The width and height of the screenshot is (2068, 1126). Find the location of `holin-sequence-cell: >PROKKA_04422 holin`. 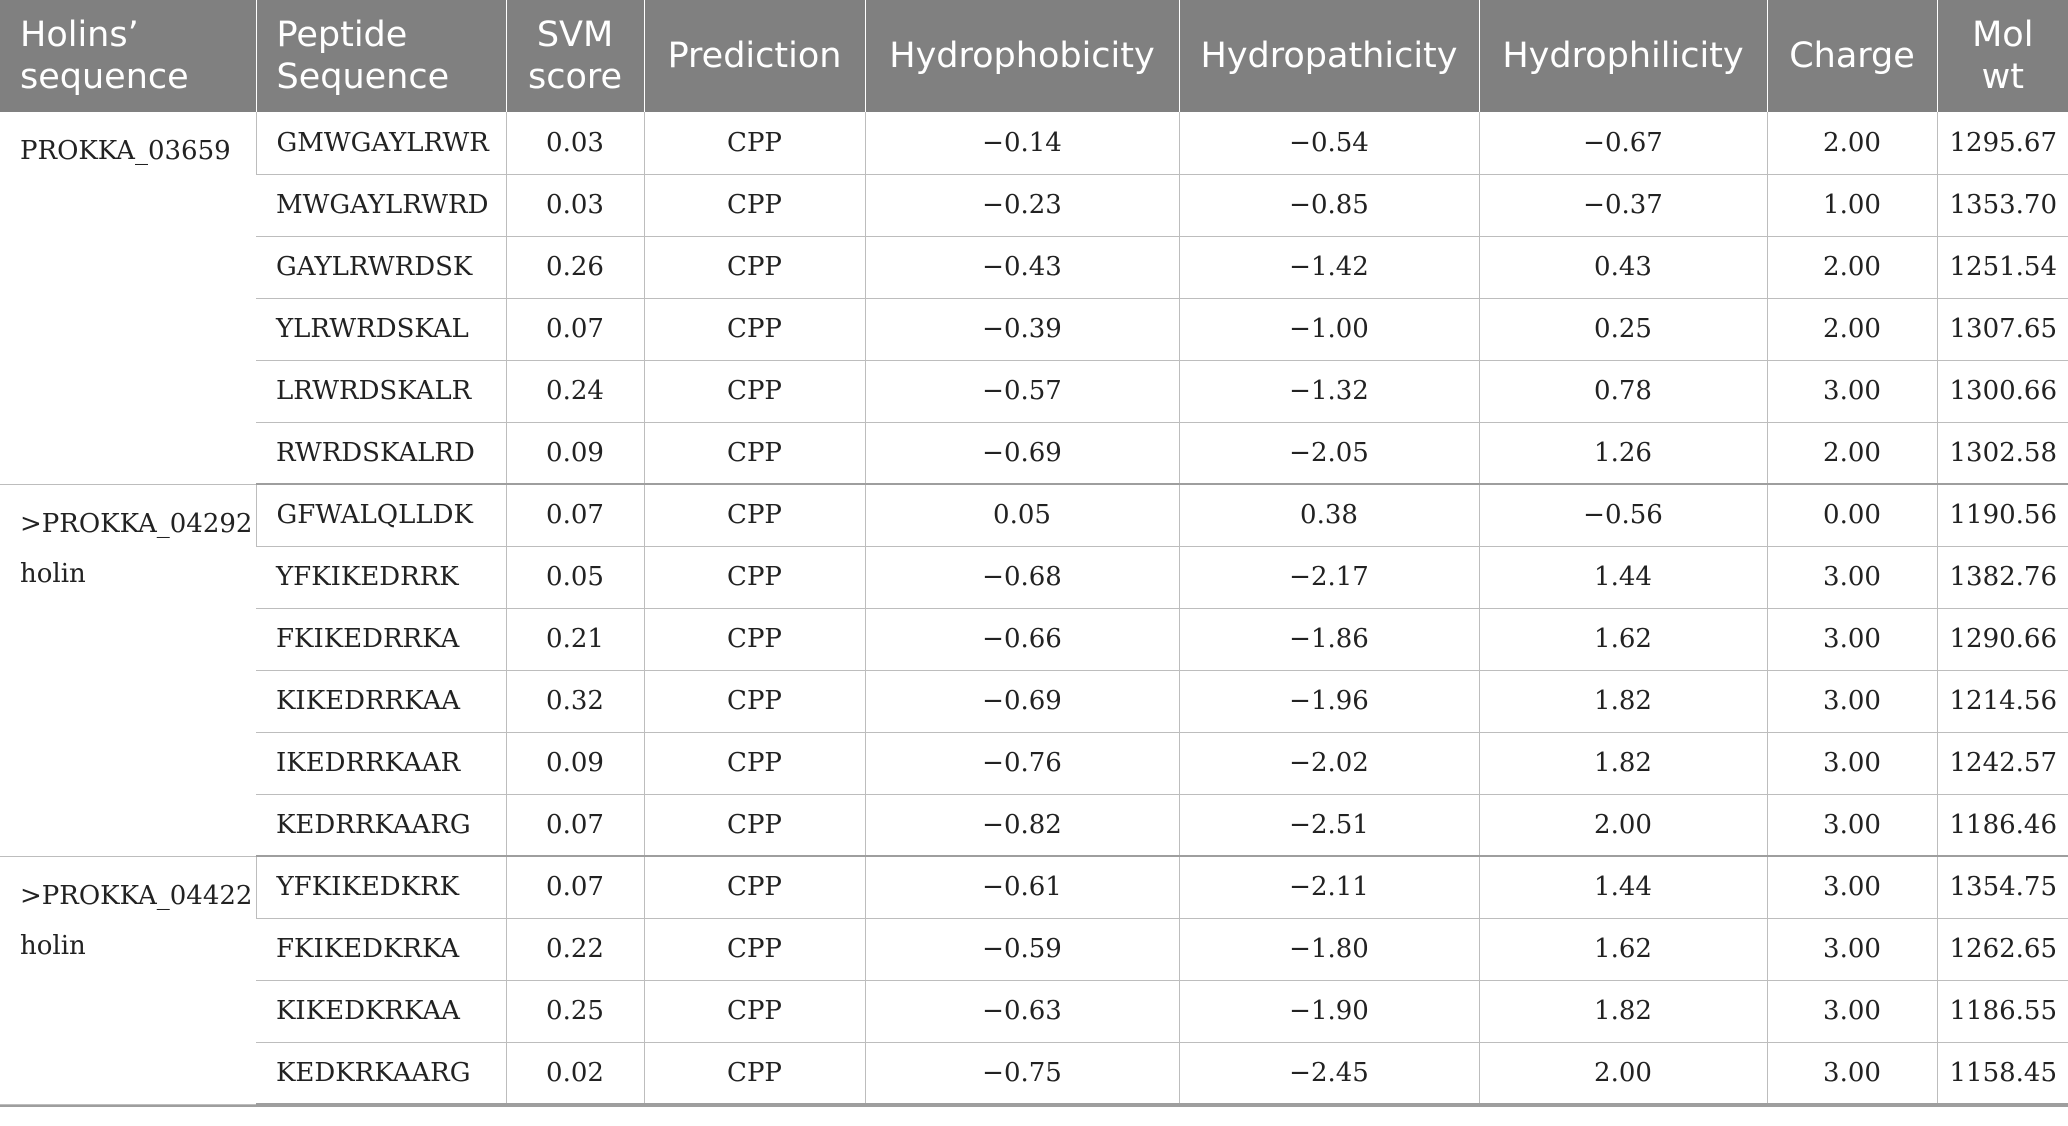

holin-sequence-cell: >PROKKA_04422 holin is located at coordinates (128, 980).